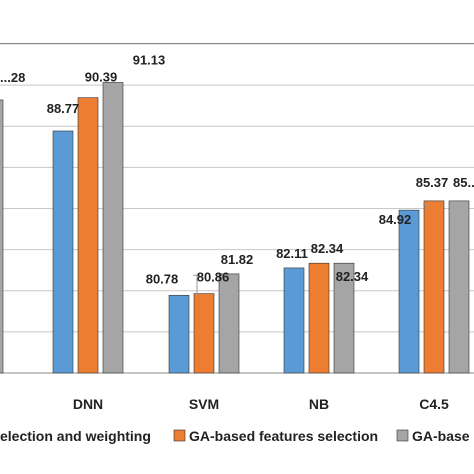 This screenshot has width=474, height=474. Describe the element at coordinates (63, 252) in the screenshot. I see `bar-dnn-series0` at that location.